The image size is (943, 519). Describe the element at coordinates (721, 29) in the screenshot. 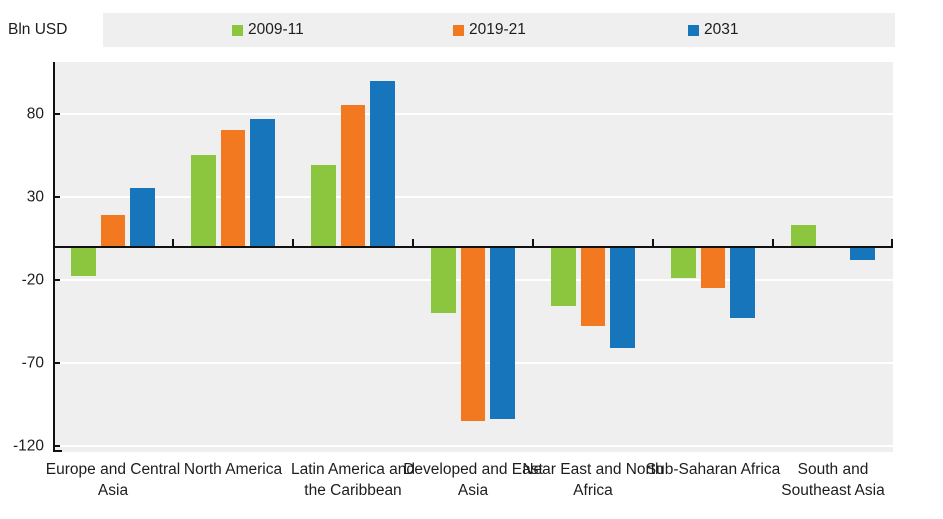

I see `legend-label: 2031` at that location.